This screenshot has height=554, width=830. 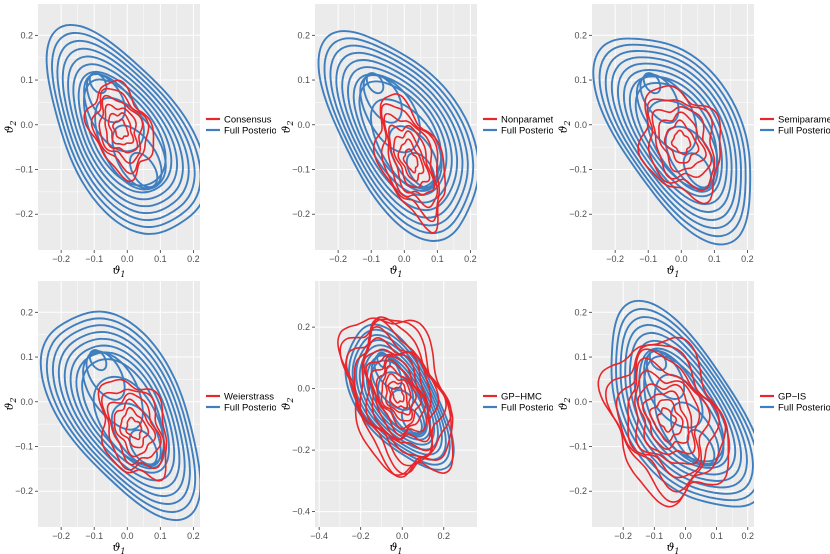 I want to click on legend-label: Nonparametric, so click(x=527, y=120).